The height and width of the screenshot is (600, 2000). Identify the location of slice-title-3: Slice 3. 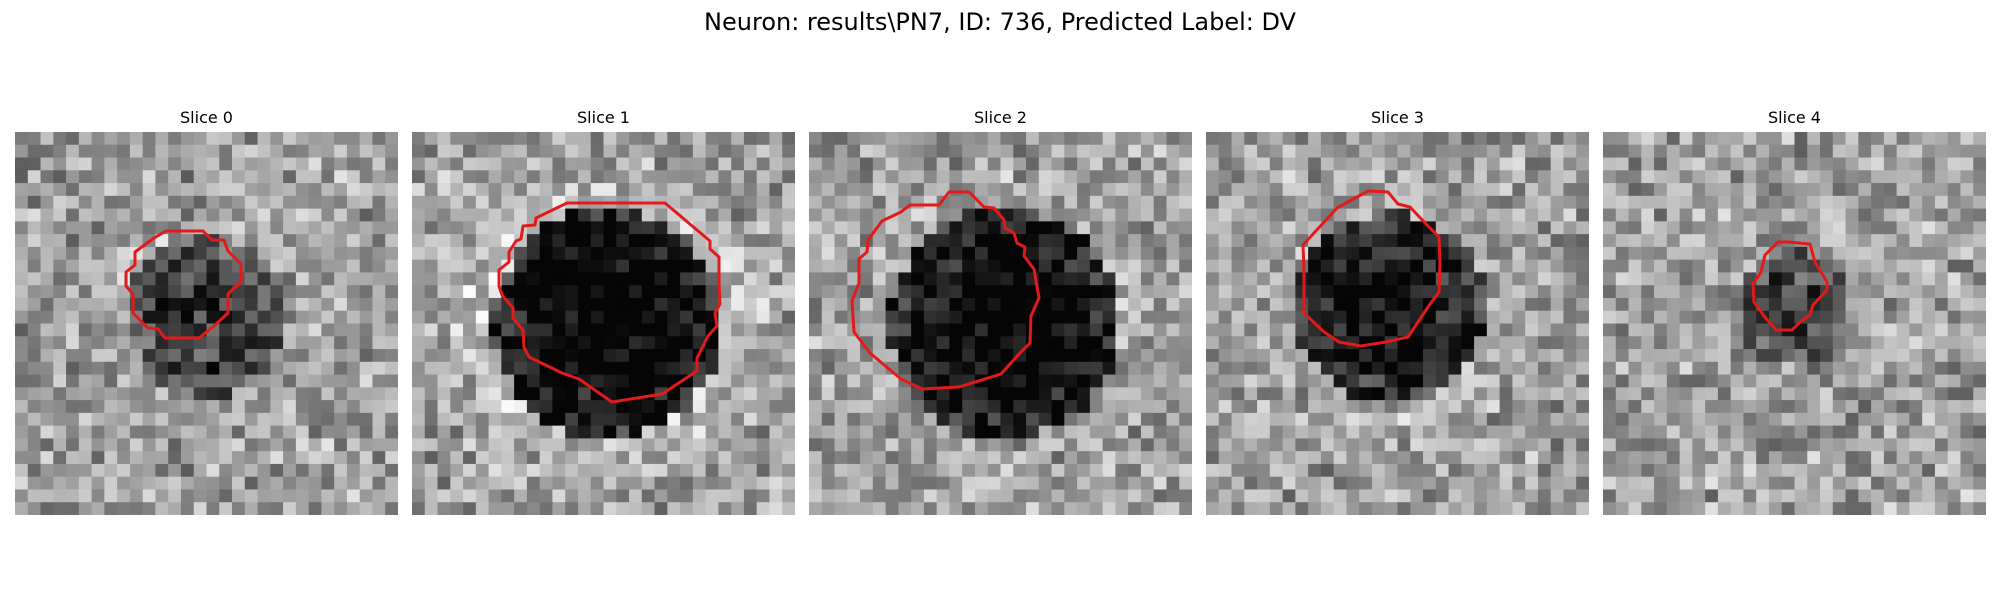
(1397, 117).